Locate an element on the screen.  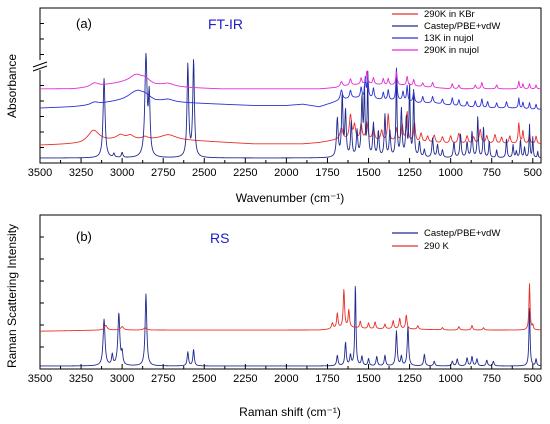
legend-label-13k-nujol: 13K in nujol is located at coordinates (449, 38).